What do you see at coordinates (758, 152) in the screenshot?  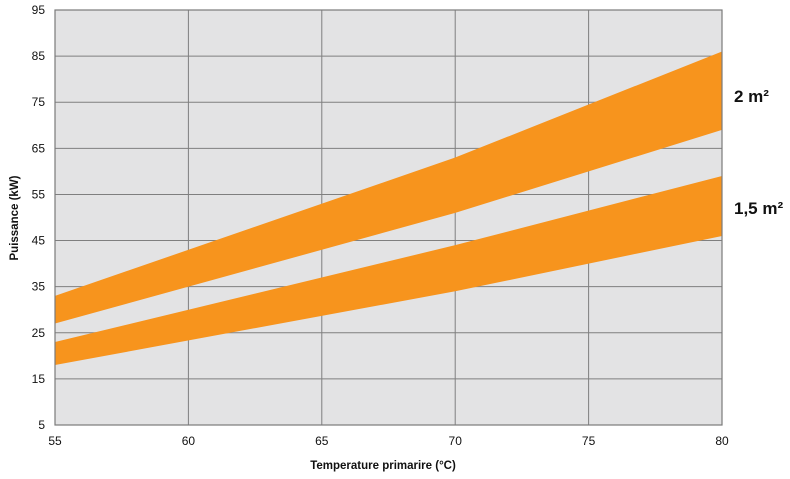 I see `series-labels: 2 m² 1,5 m²` at bounding box center [758, 152].